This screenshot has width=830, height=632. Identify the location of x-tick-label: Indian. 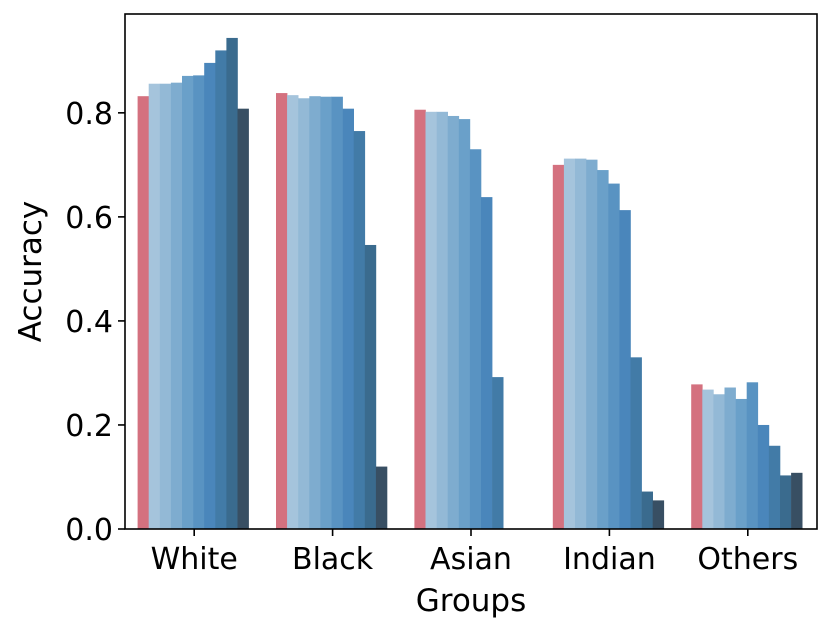
(609, 559).